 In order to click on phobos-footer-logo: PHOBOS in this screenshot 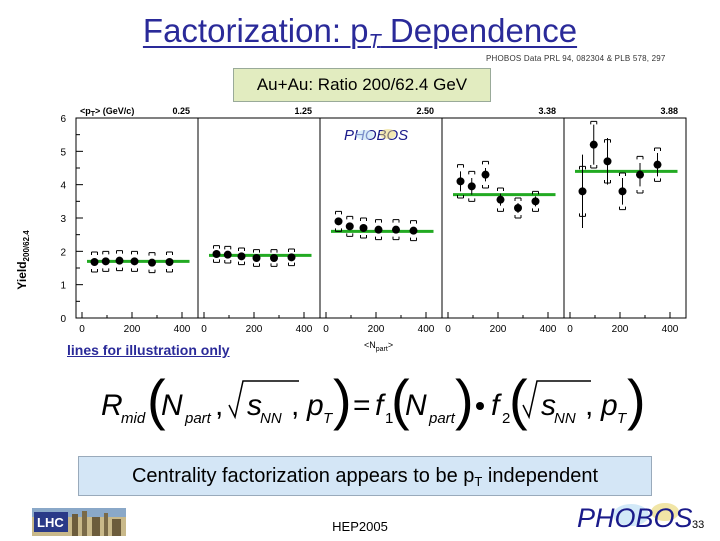, I will do `click(635, 518)`.